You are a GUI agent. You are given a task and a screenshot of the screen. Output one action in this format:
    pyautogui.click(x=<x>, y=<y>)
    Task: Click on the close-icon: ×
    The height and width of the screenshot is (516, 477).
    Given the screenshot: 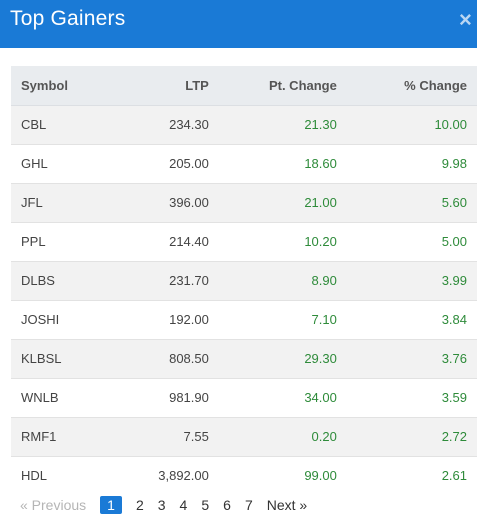 What is the action you would take?
    pyautogui.click(x=465, y=20)
    